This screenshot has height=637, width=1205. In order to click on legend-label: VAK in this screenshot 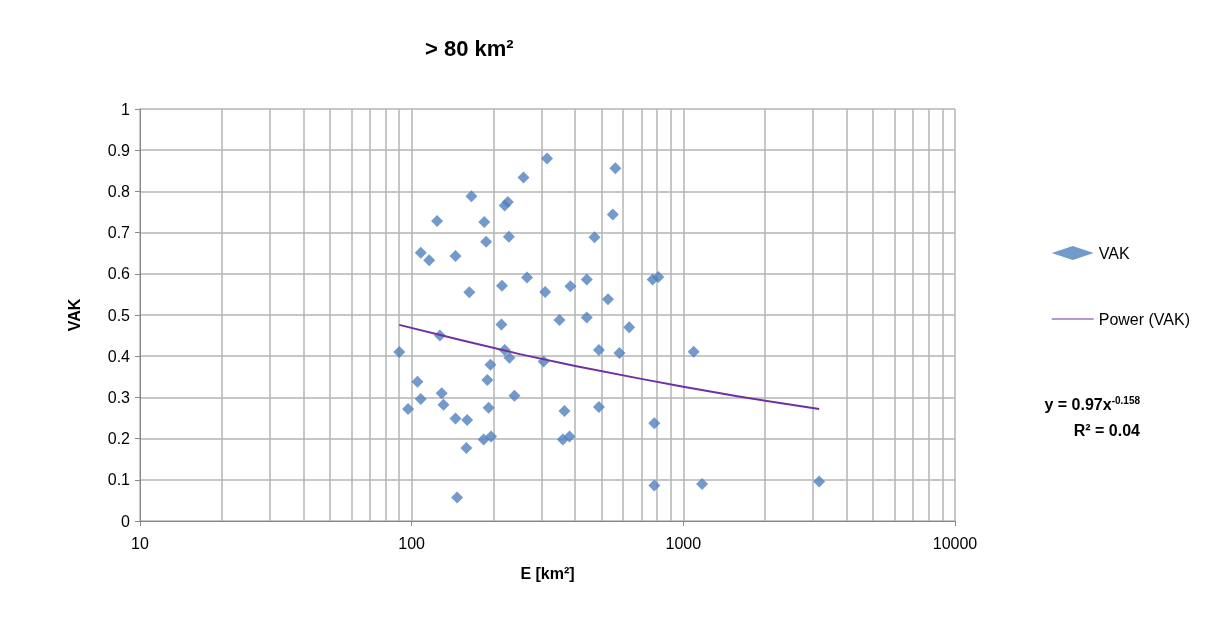, I will do `click(1114, 253)`.